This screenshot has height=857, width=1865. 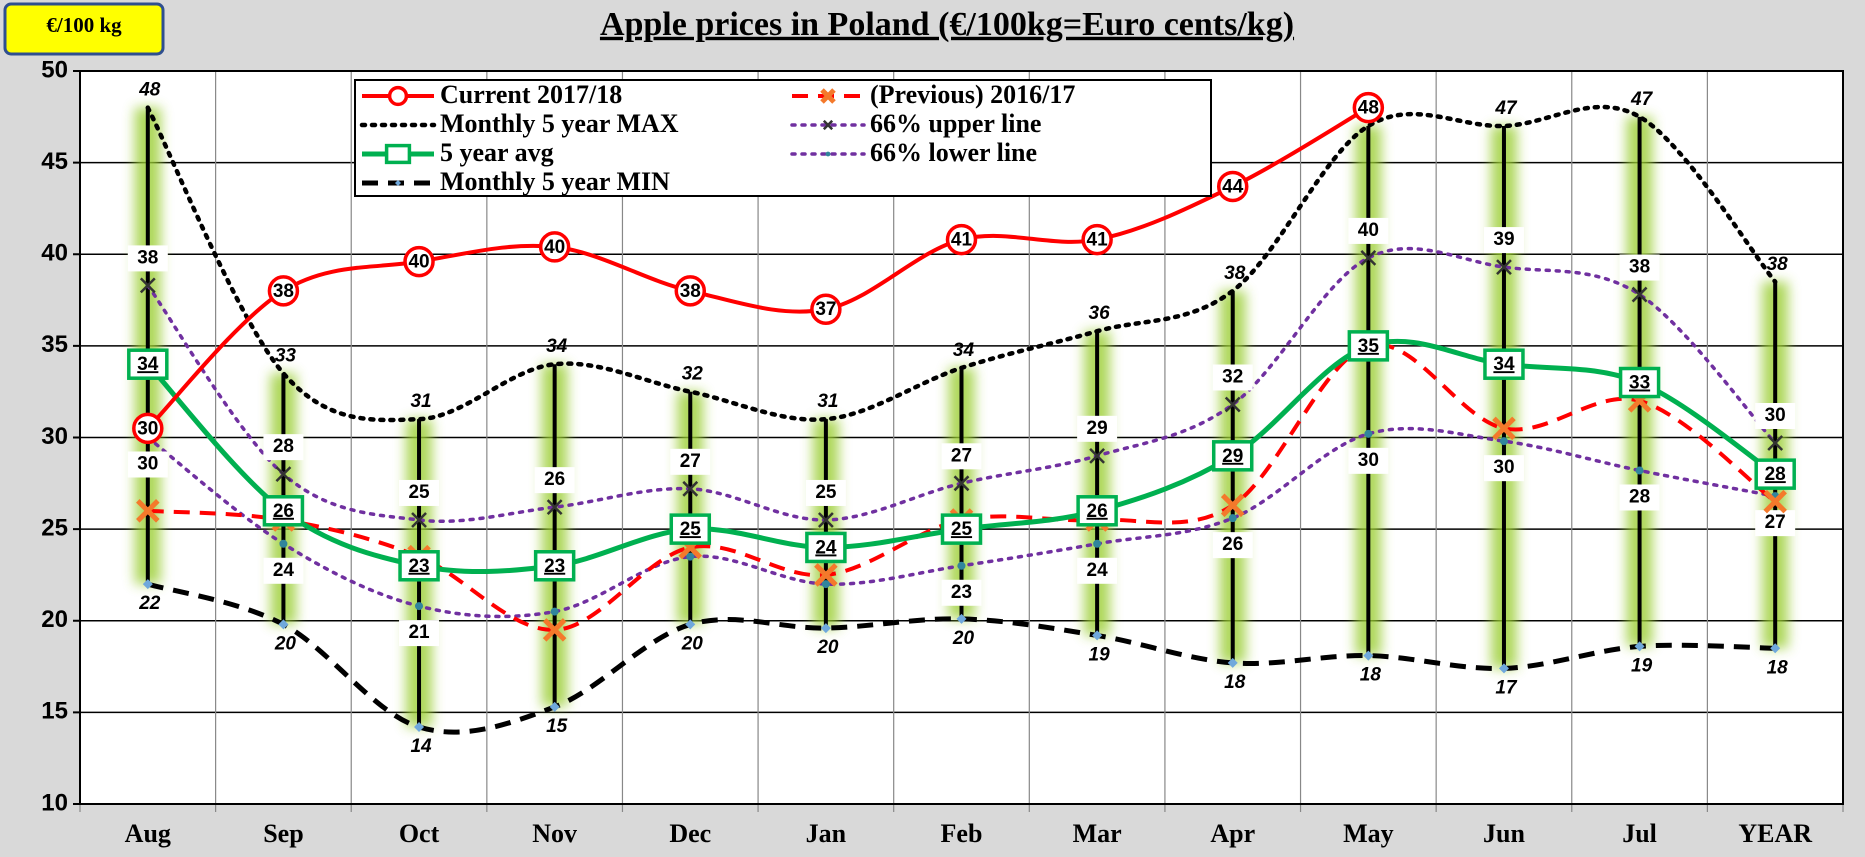 I want to click on x-tick-label: Aug, so click(x=148, y=833).